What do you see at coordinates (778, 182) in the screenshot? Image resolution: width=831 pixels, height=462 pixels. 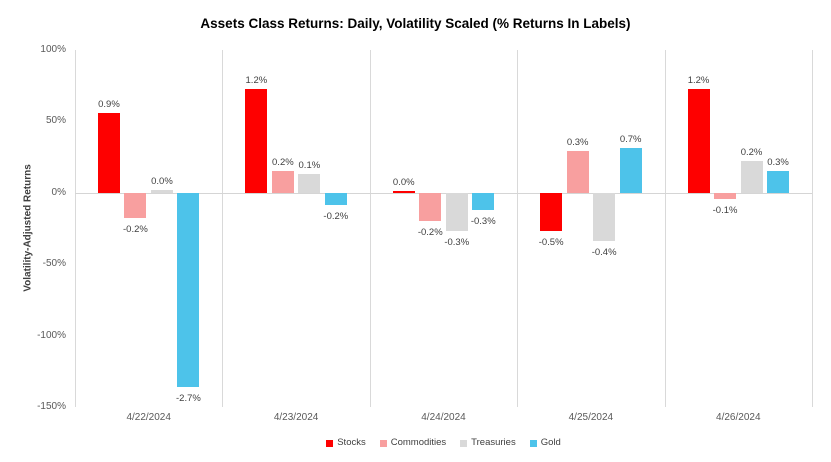 I see `bar-gold-4/26/2024` at bounding box center [778, 182].